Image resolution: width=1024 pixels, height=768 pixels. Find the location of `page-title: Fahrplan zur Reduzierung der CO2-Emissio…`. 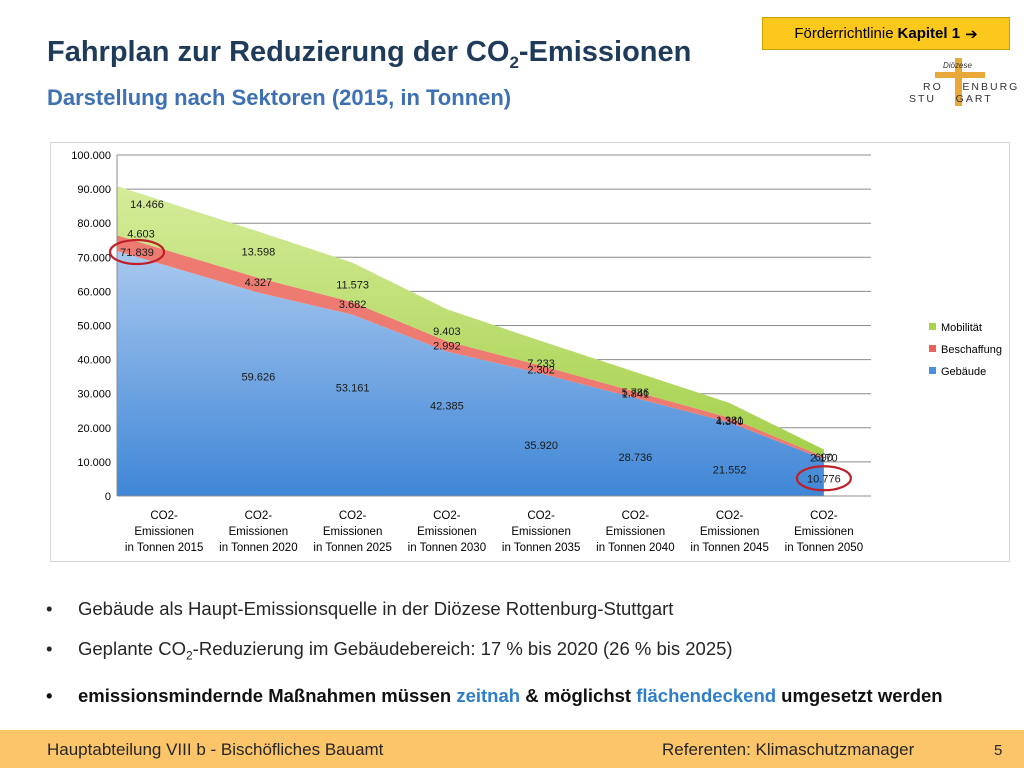

page-title: Fahrplan zur Reduzierung der CO2-Emissio… is located at coordinates (369, 54).